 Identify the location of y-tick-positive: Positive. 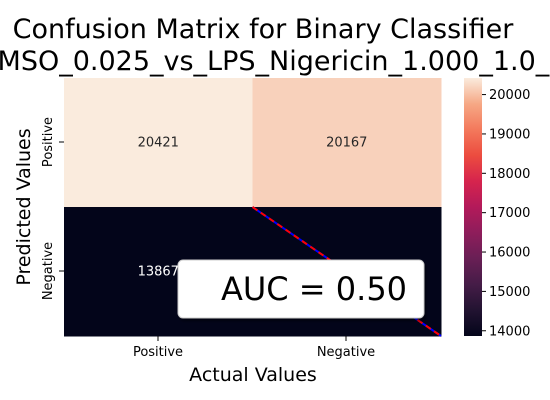
(48, 142).